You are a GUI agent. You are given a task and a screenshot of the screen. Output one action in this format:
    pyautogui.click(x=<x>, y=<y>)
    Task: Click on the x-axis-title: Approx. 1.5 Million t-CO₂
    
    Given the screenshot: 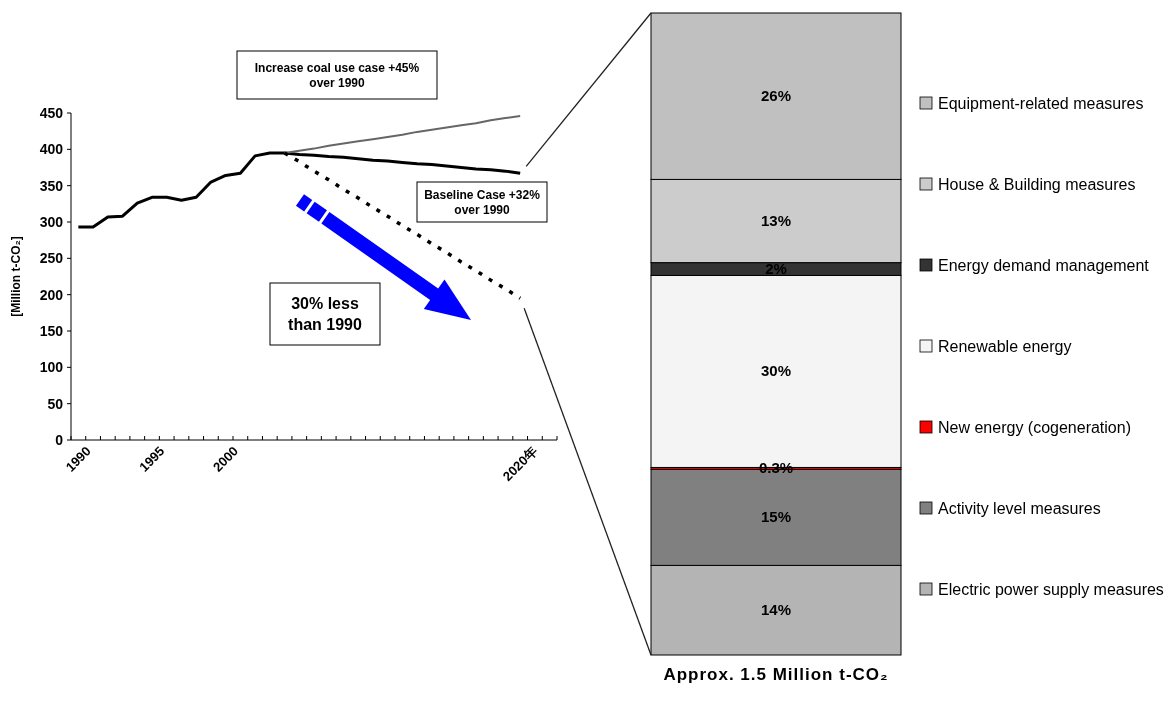 What is the action you would take?
    pyautogui.click(x=776, y=674)
    